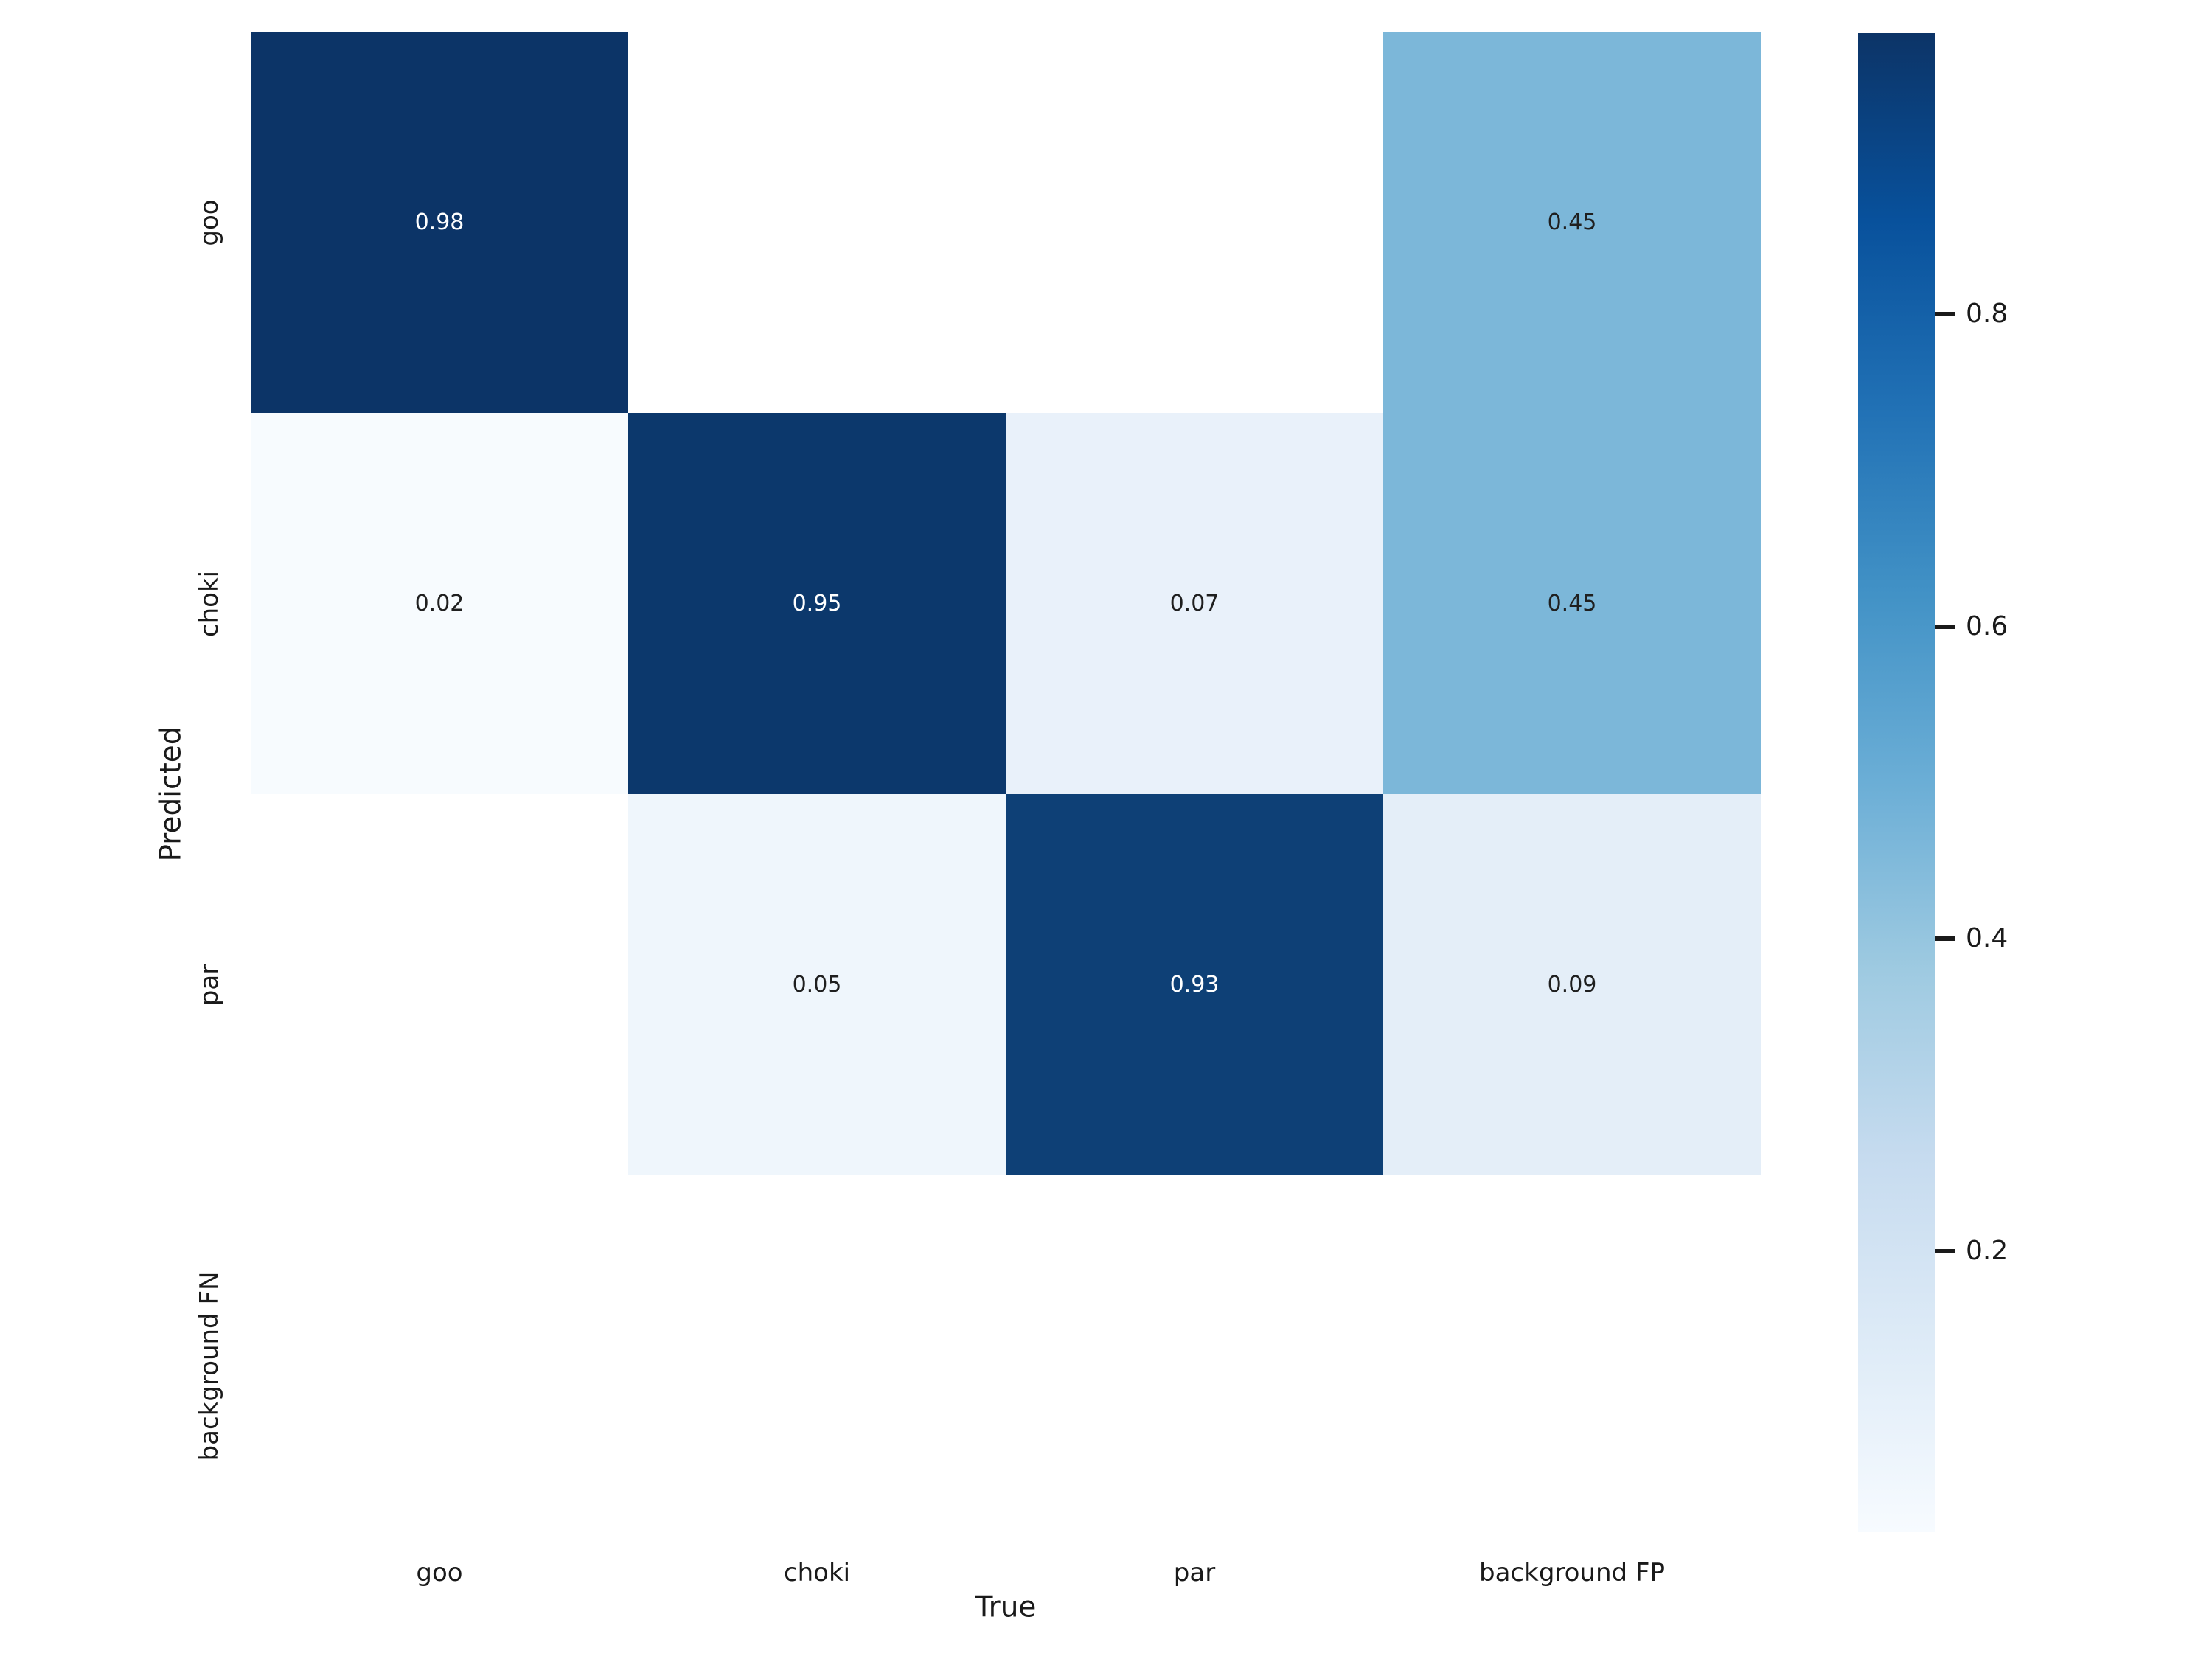 The height and width of the screenshot is (1659, 2212). I want to click on cell-choki-goo: 0.02, so click(439, 603).